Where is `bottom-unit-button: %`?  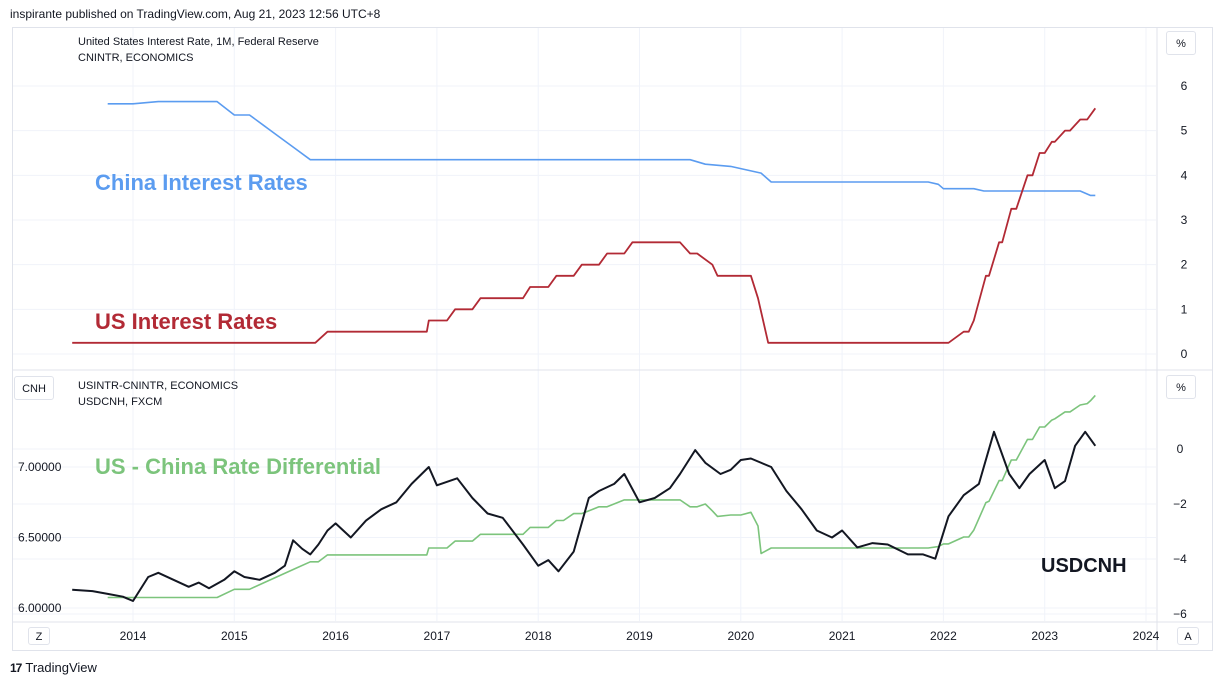 bottom-unit-button: % is located at coordinates (1181, 387).